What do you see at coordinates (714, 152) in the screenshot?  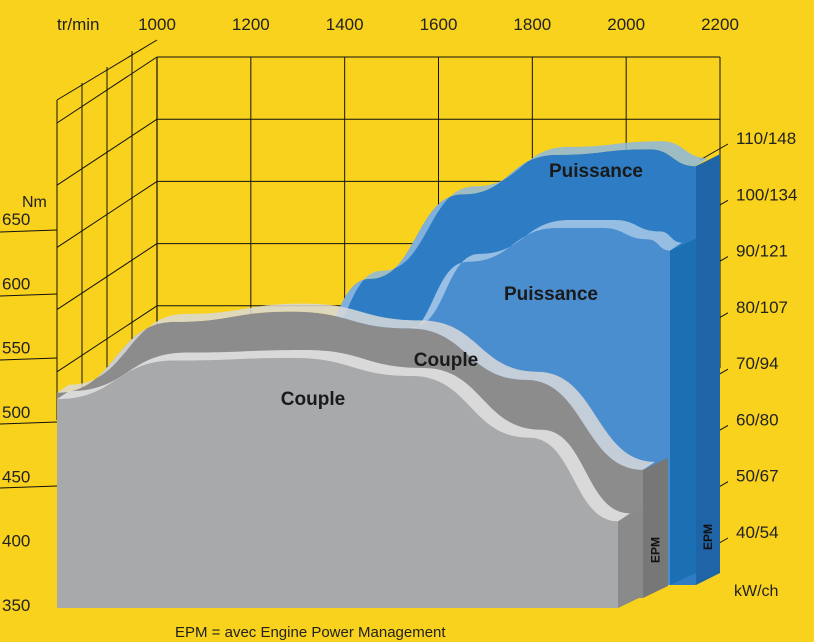 I see `power-tick-mark` at bounding box center [714, 152].